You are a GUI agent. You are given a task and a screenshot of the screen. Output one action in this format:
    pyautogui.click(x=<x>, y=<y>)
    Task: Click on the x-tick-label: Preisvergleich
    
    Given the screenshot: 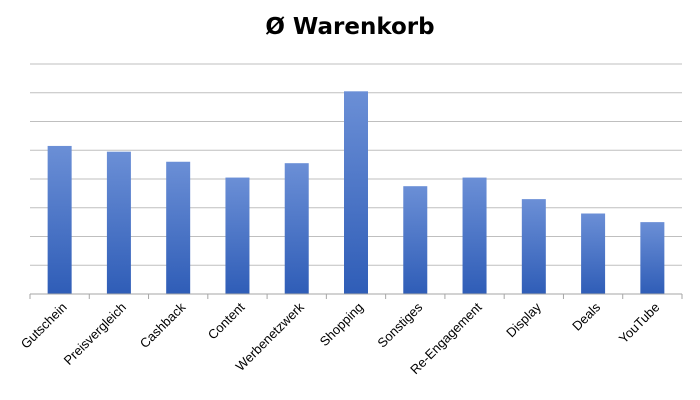 What is the action you would take?
    pyautogui.click(x=95, y=334)
    